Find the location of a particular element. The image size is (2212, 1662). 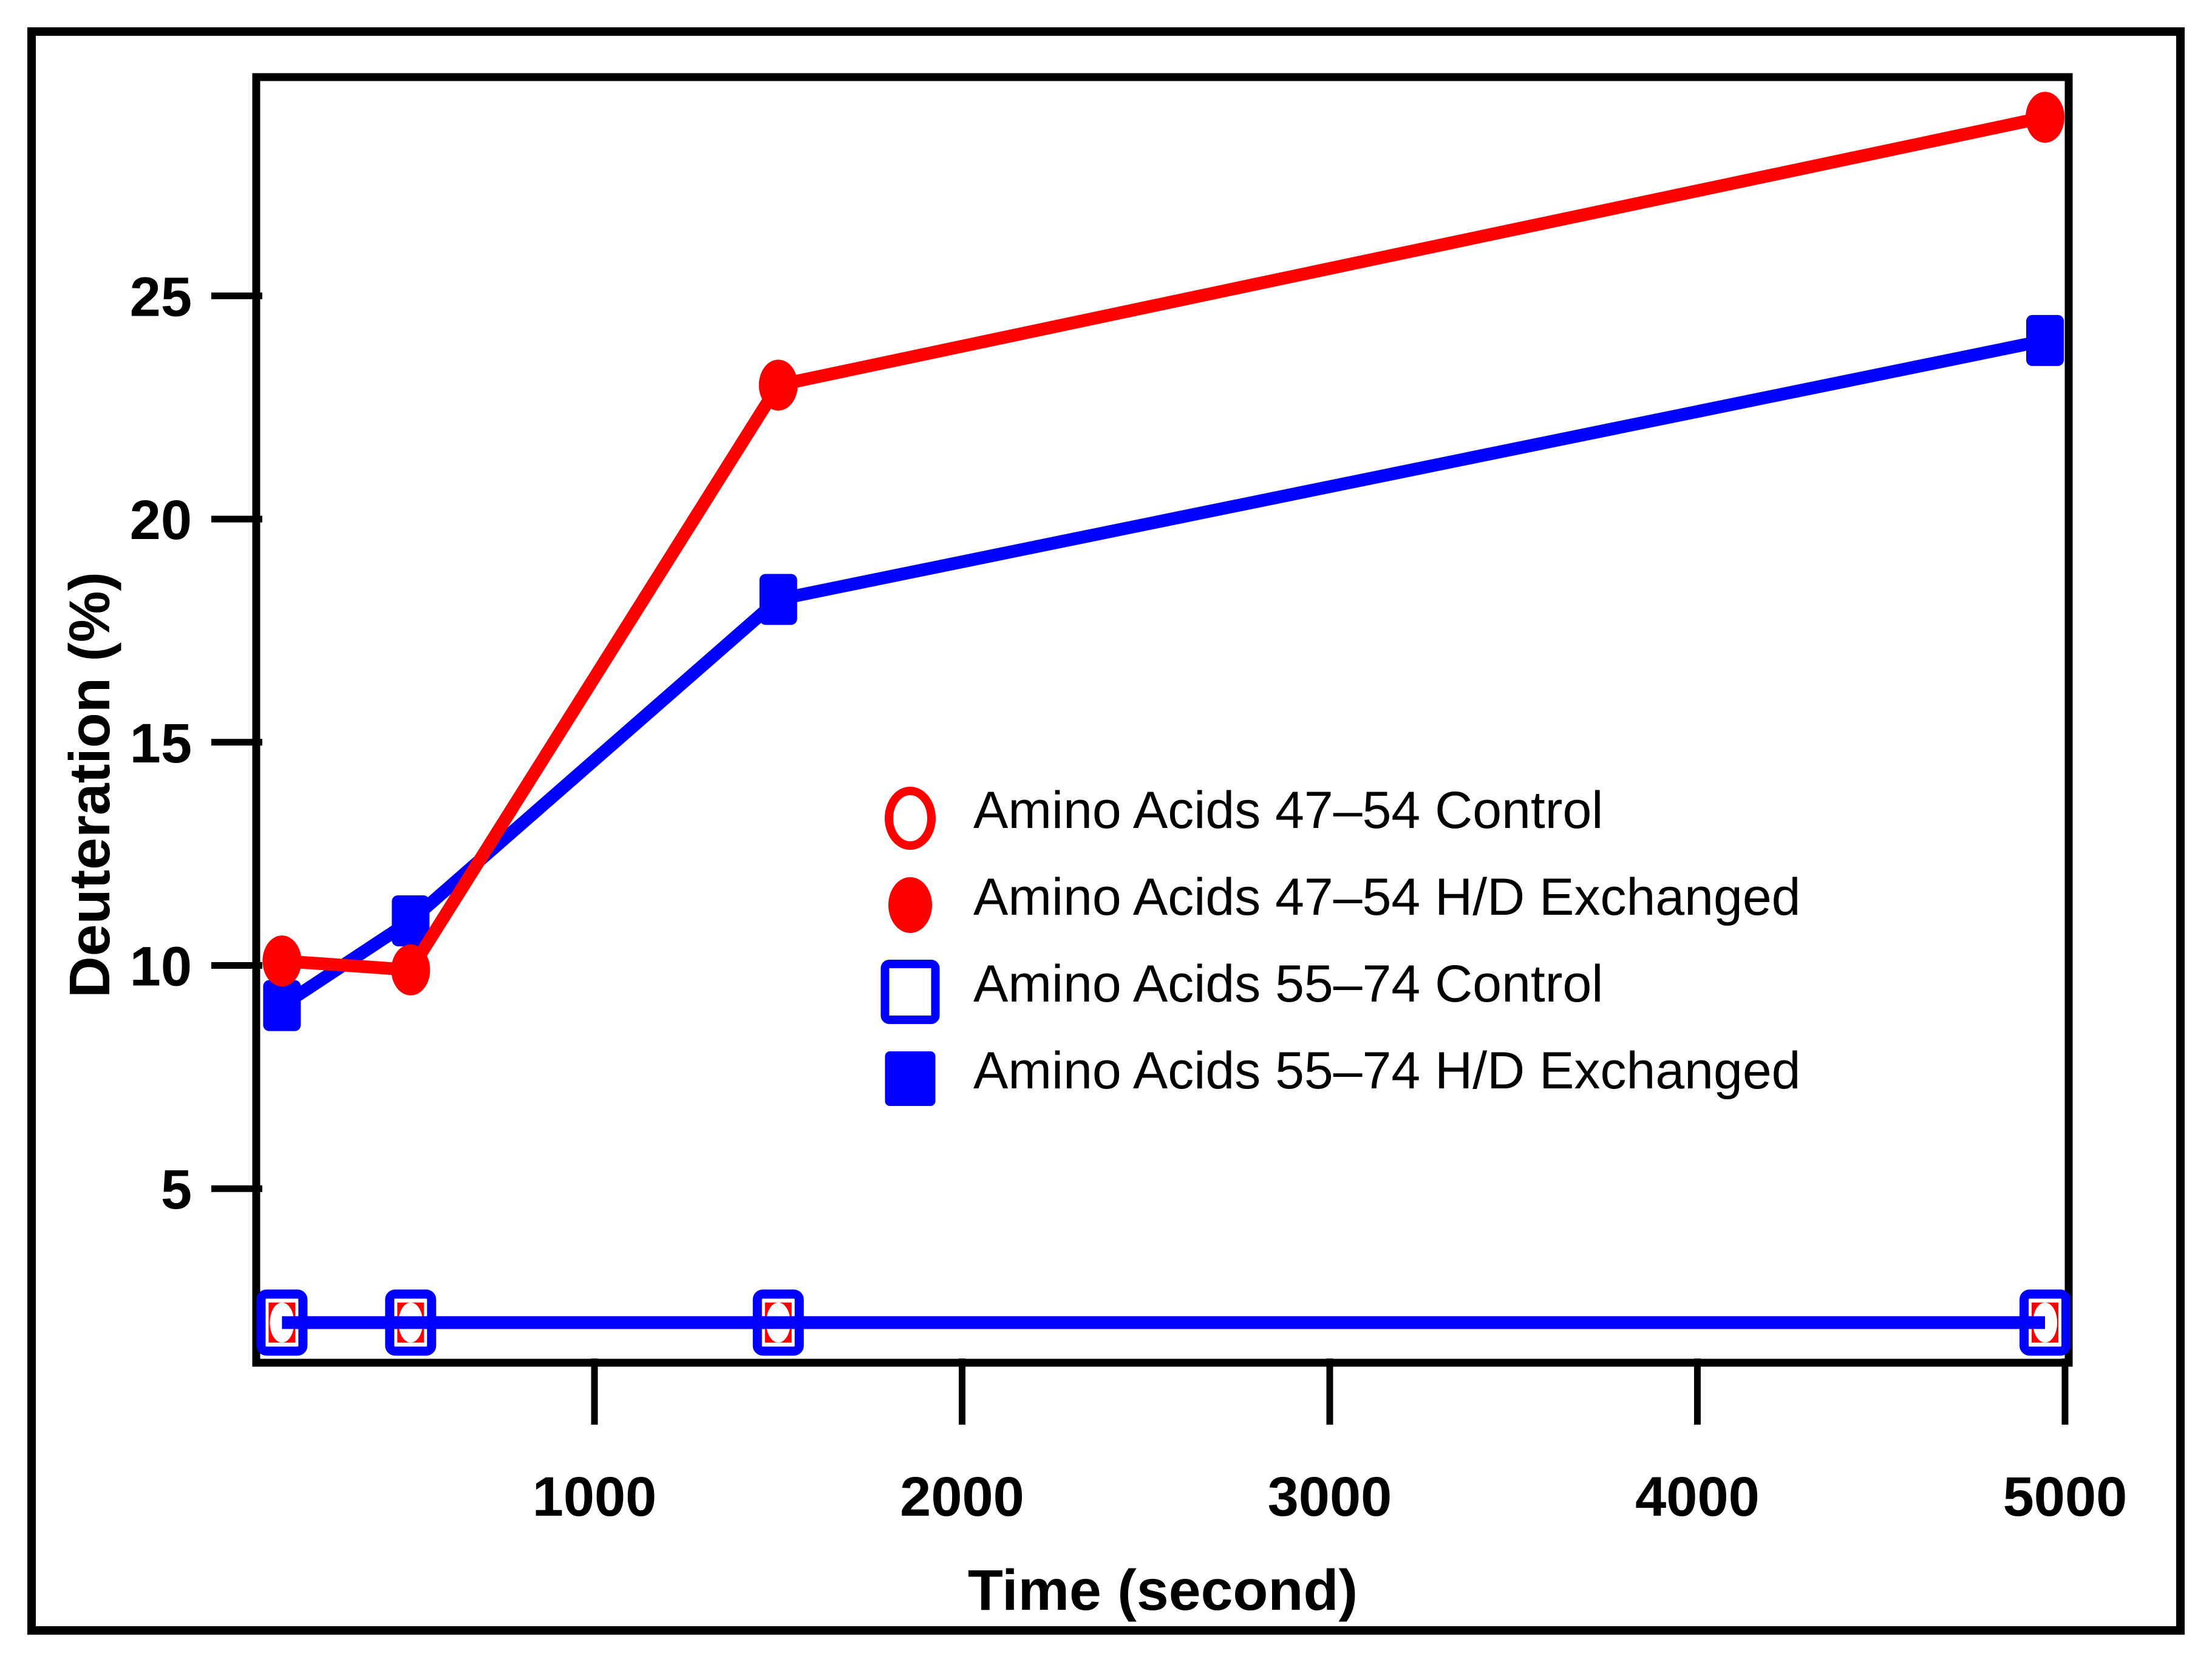

legend-item-label: Amino Acids 55–74 Control is located at coordinates (1288, 984).